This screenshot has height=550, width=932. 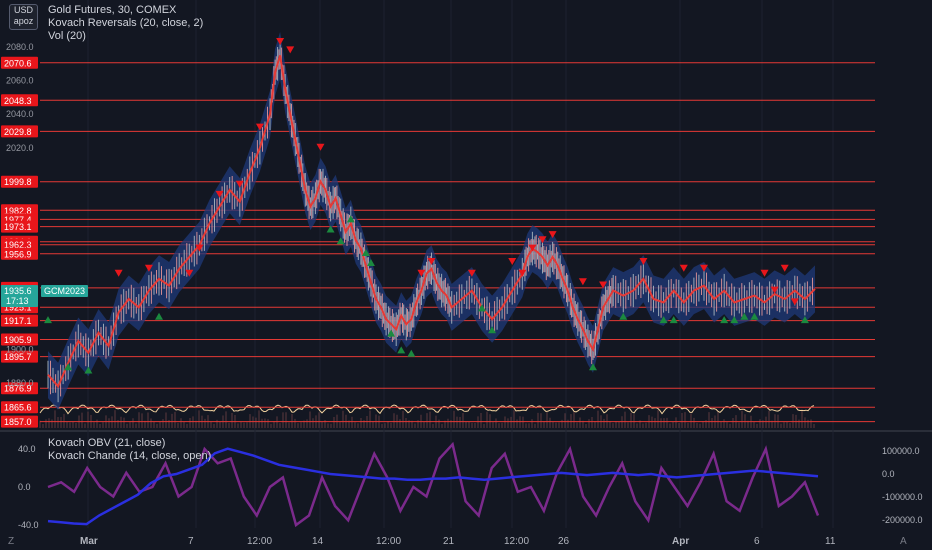 I want to click on price-level-value: 1999.8, so click(x=18, y=182).